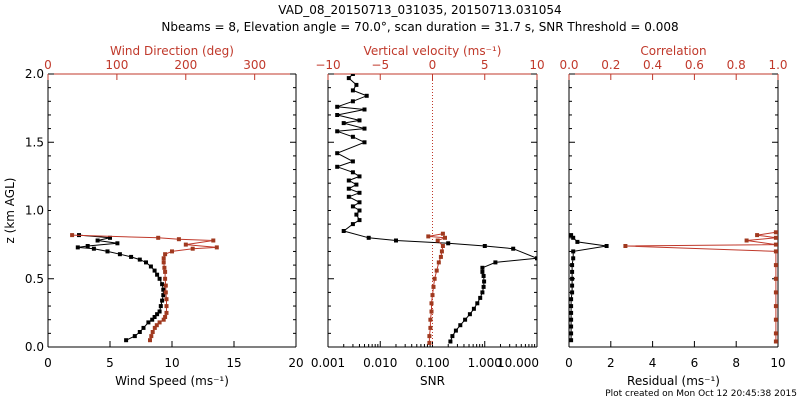 This screenshot has width=800, height=400. I want to click on x-tick-label: 2, so click(611, 363).